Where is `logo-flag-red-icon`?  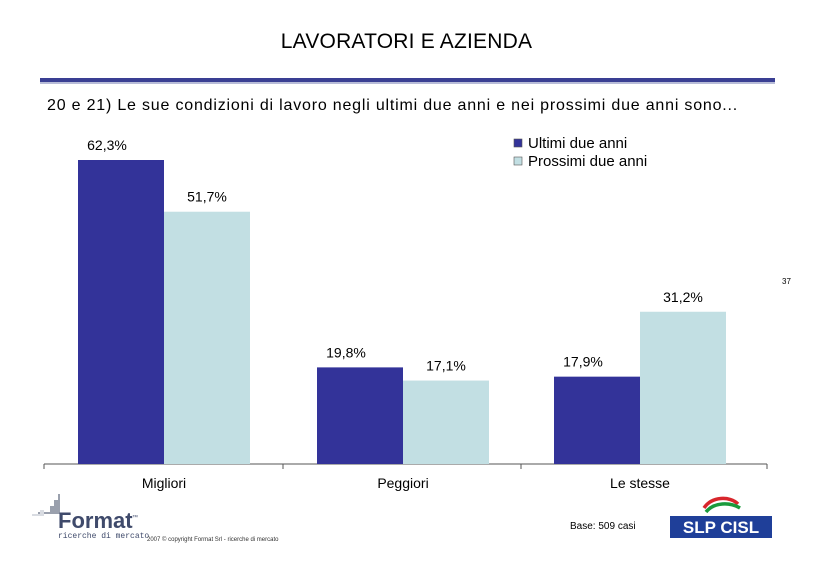
logo-flag-red-icon is located at coordinates (721, 503).